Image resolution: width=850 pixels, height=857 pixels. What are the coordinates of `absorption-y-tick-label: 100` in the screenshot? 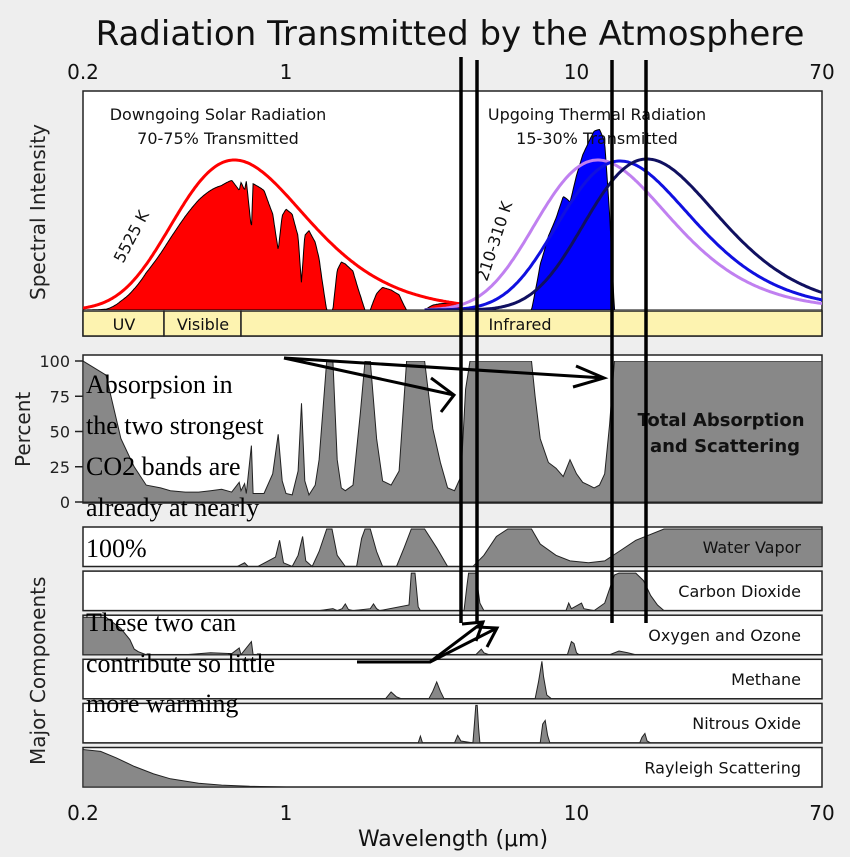 It's located at (54, 361).